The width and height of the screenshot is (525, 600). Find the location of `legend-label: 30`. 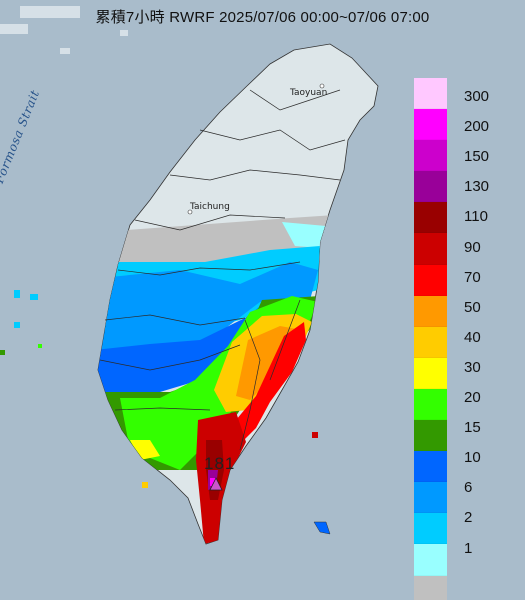

legend-label: 30 is located at coordinates (472, 367).